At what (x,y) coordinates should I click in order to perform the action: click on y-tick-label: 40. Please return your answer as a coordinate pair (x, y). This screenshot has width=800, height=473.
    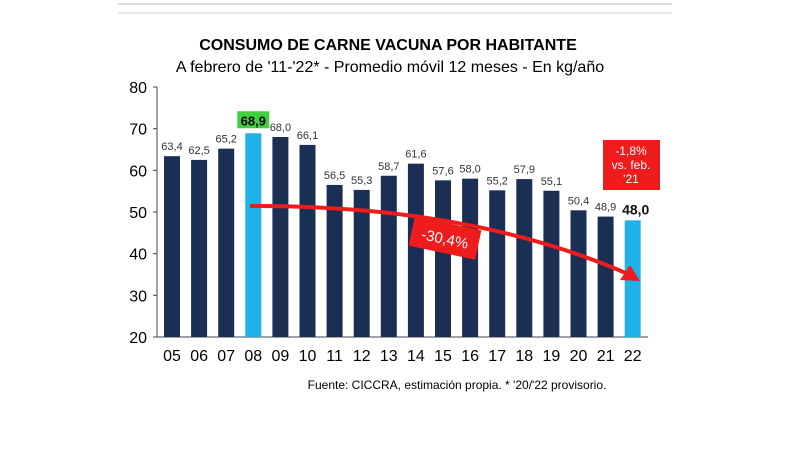
    Looking at the image, I should click on (138, 255).